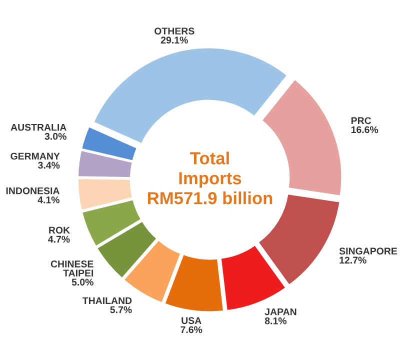 The image size is (420, 350). I want to click on data-label: 12.7%, so click(353, 260).